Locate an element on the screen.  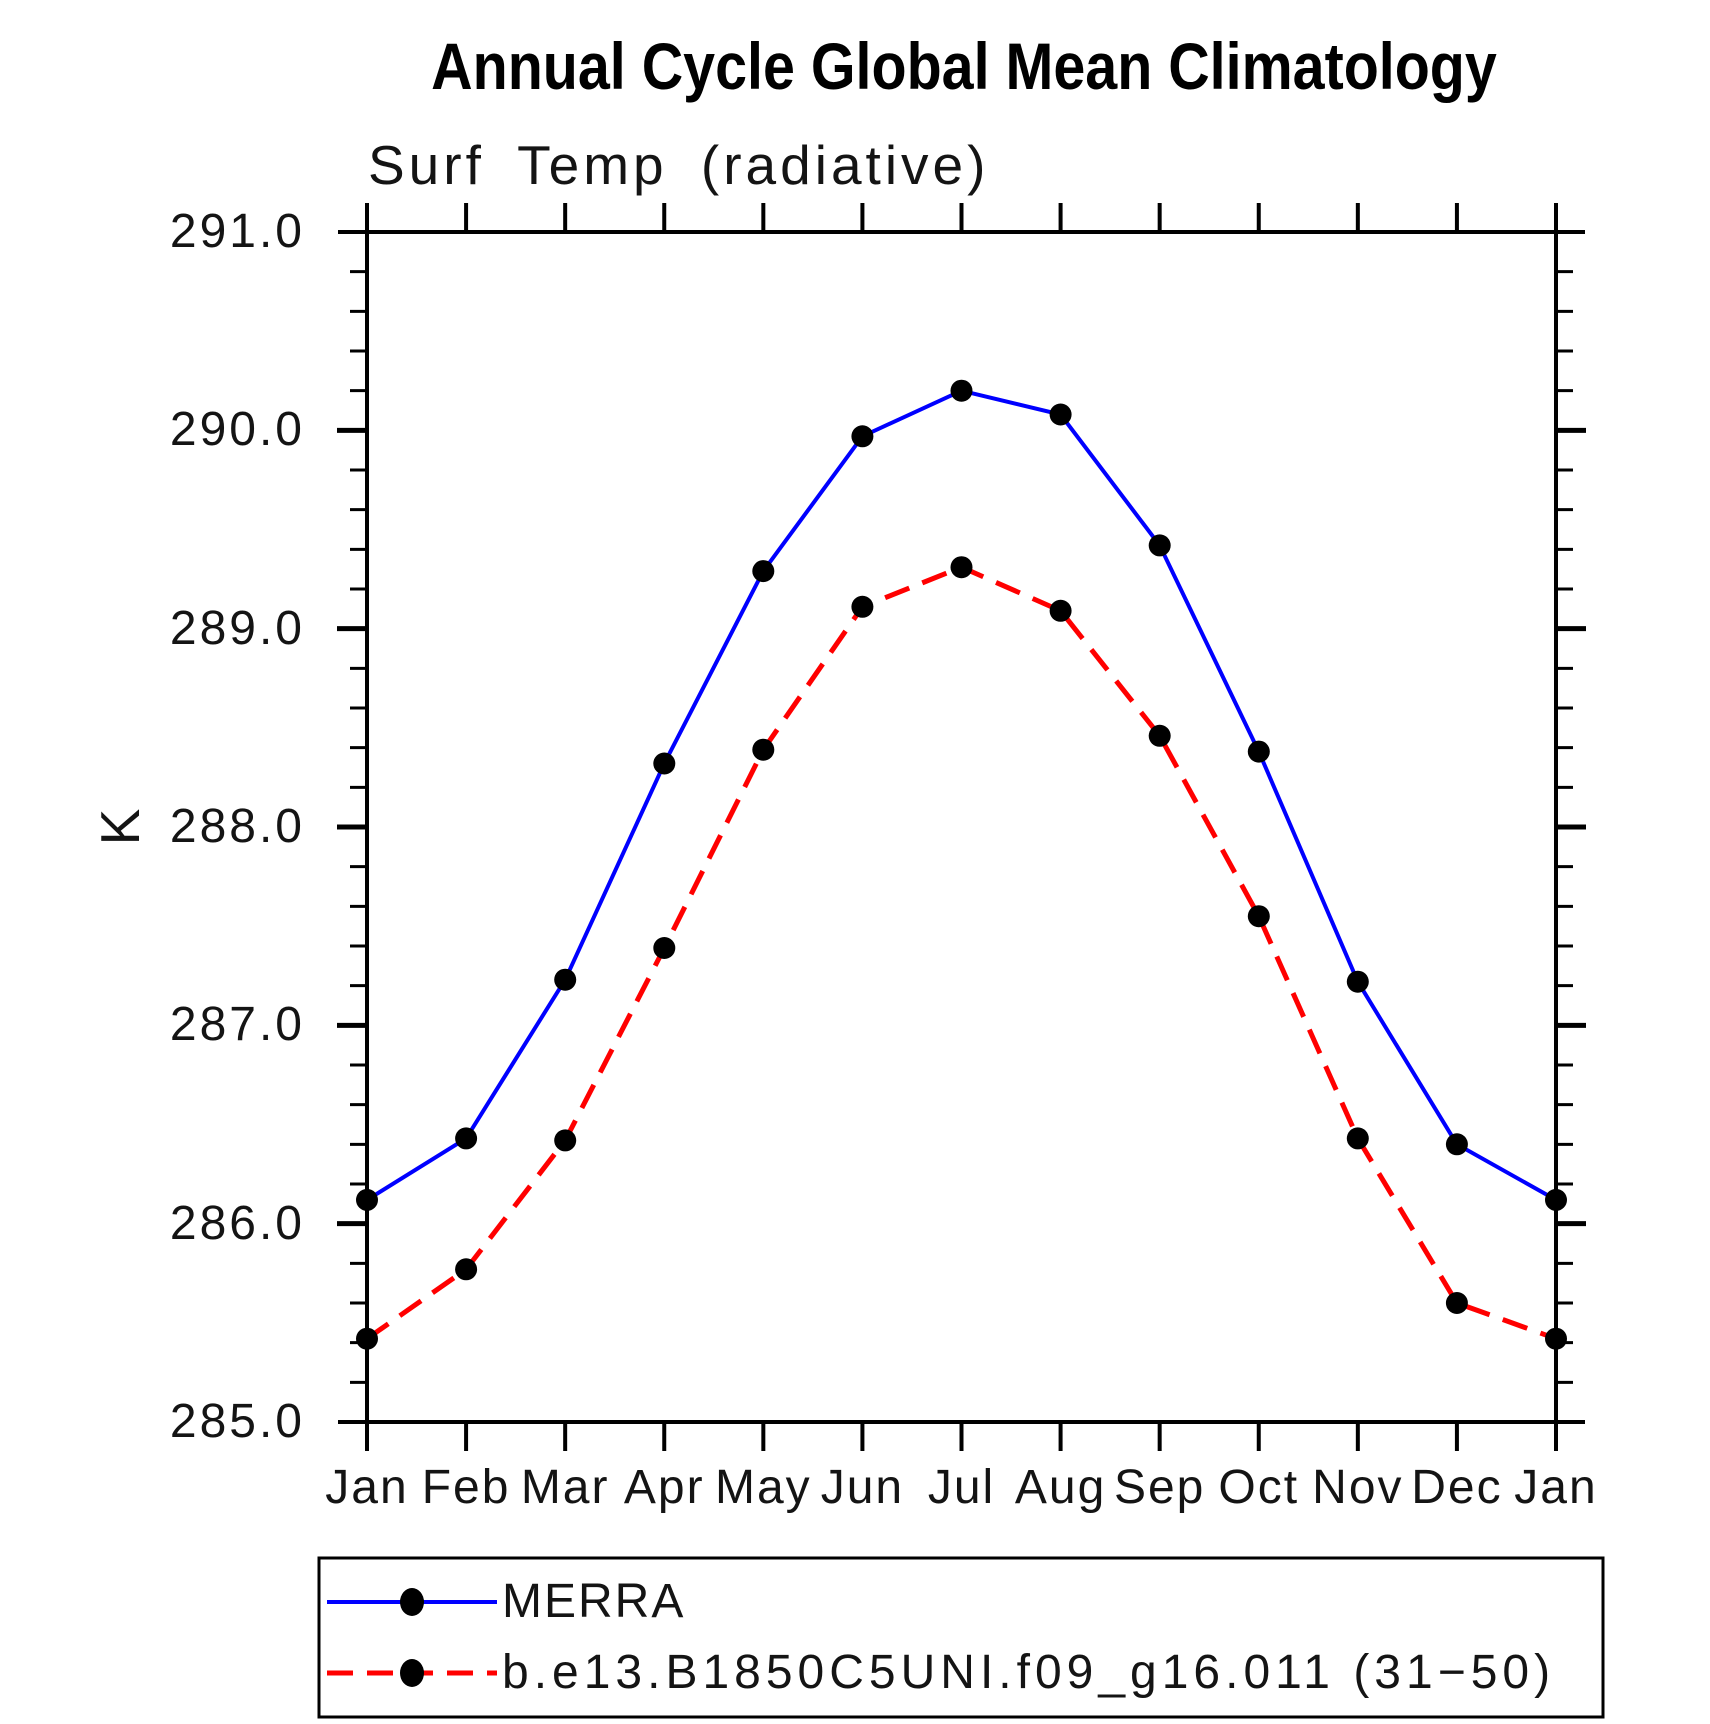
legend-merra-marker is located at coordinates (412, 1602).